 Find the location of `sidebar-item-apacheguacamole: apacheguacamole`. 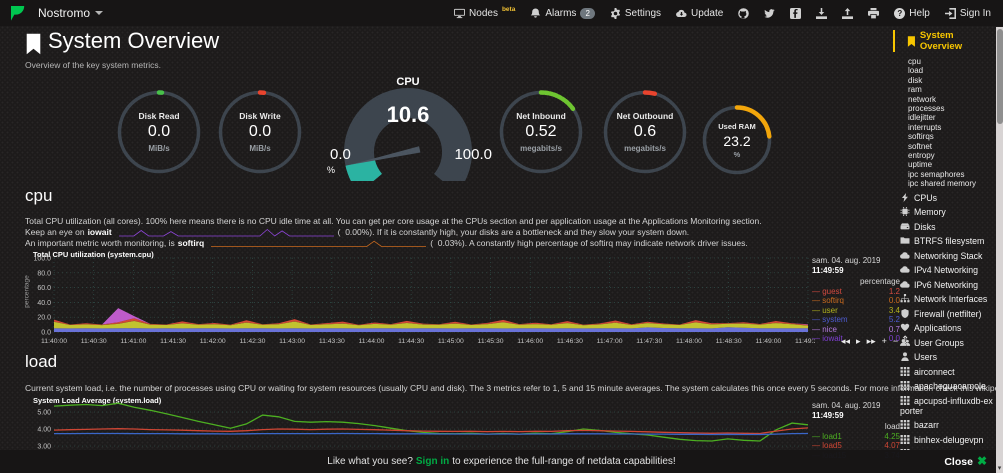

sidebar-item-apacheguacamole: apacheguacamole is located at coordinates (948, 386).